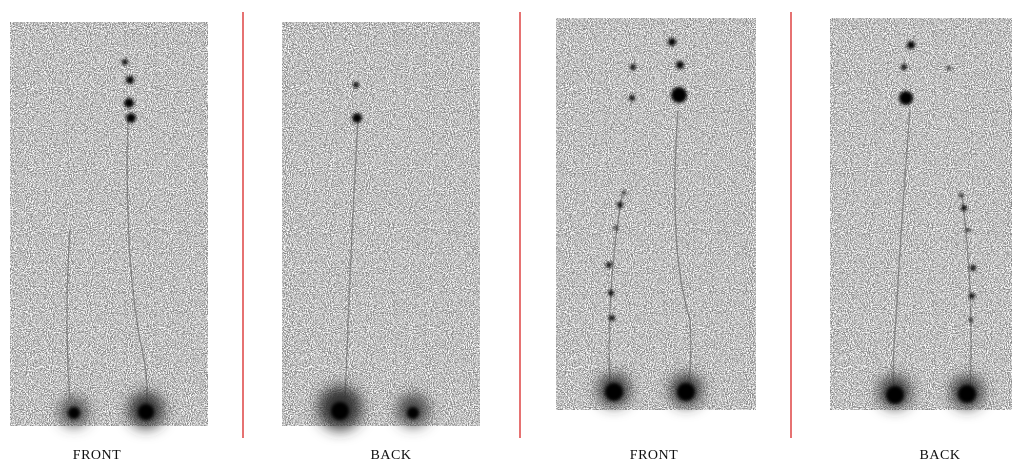  Describe the element at coordinates (650, 222) in the screenshot. I see `panel-3-uptake` at that location.